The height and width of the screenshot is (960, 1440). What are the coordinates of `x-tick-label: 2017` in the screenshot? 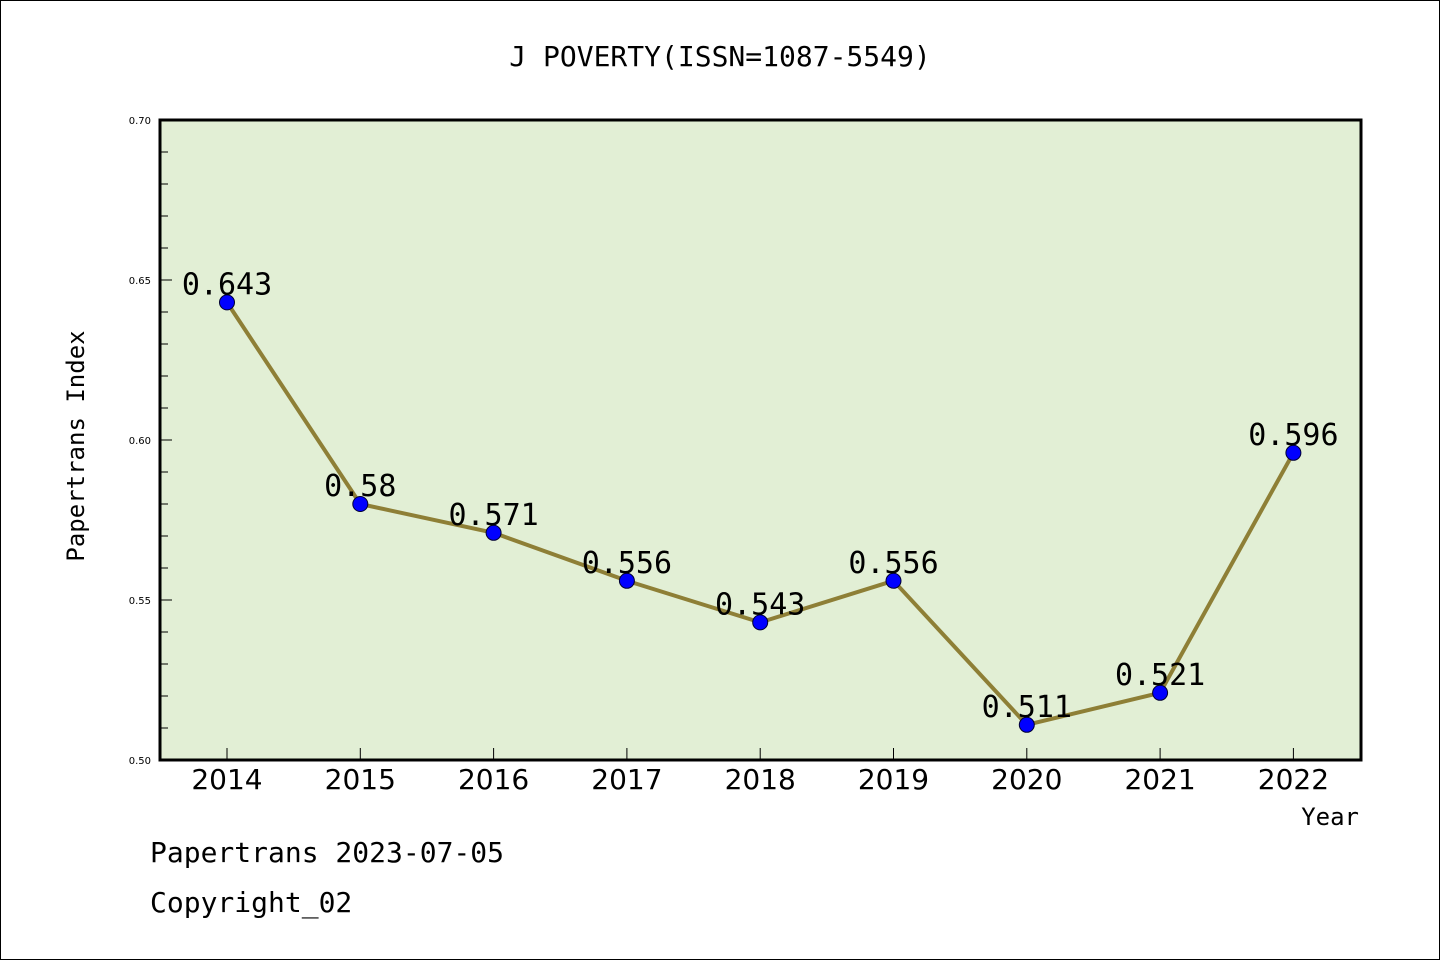 It's located at (626, 779).